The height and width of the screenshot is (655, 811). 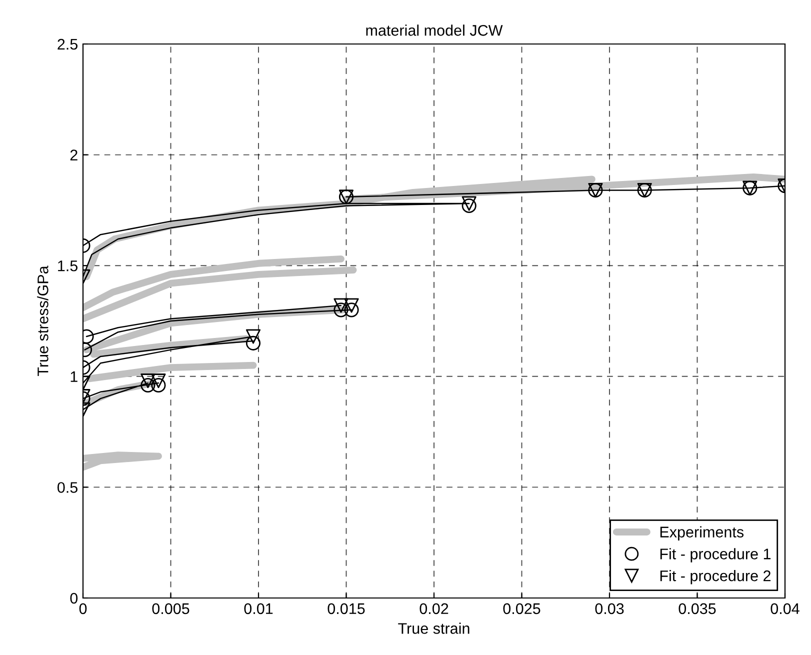 What do you see at coordinates (83, 608) in the screenshot?
I see `x-tick-label: 0` at bounding box center [83, 608].